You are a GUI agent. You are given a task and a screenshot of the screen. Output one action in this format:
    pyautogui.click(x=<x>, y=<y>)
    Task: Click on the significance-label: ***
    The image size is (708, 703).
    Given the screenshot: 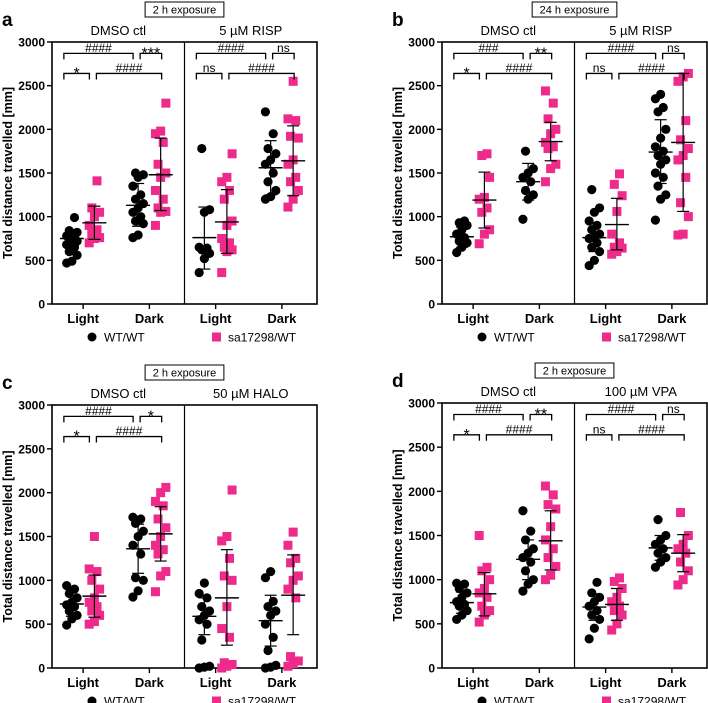 What is the action you would take?
    pyautogui.click(x=151, y=53)
    